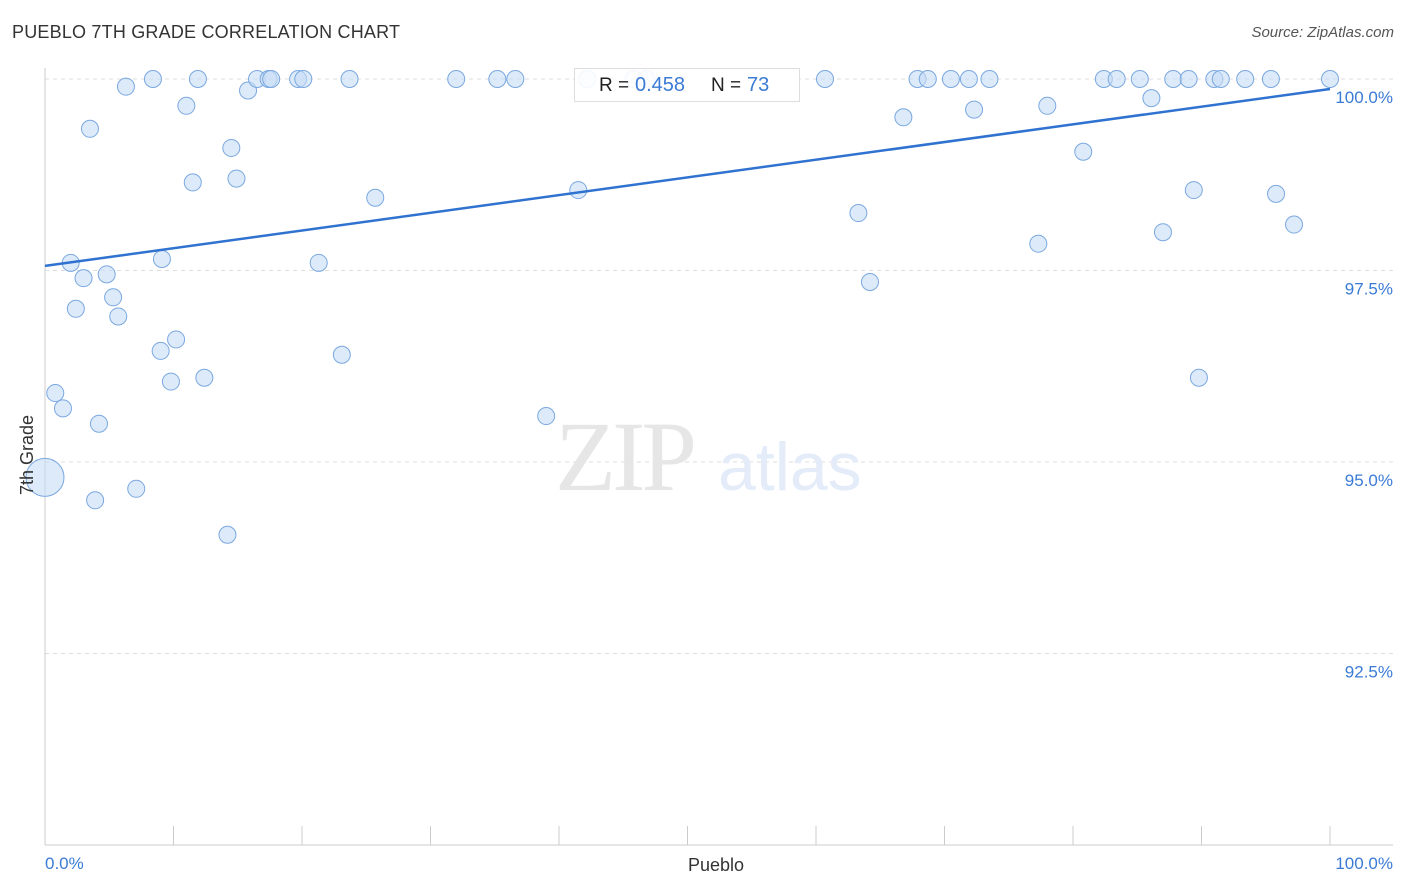  I want to click on y-tick-label: 100.0%, so click(1364, 97).